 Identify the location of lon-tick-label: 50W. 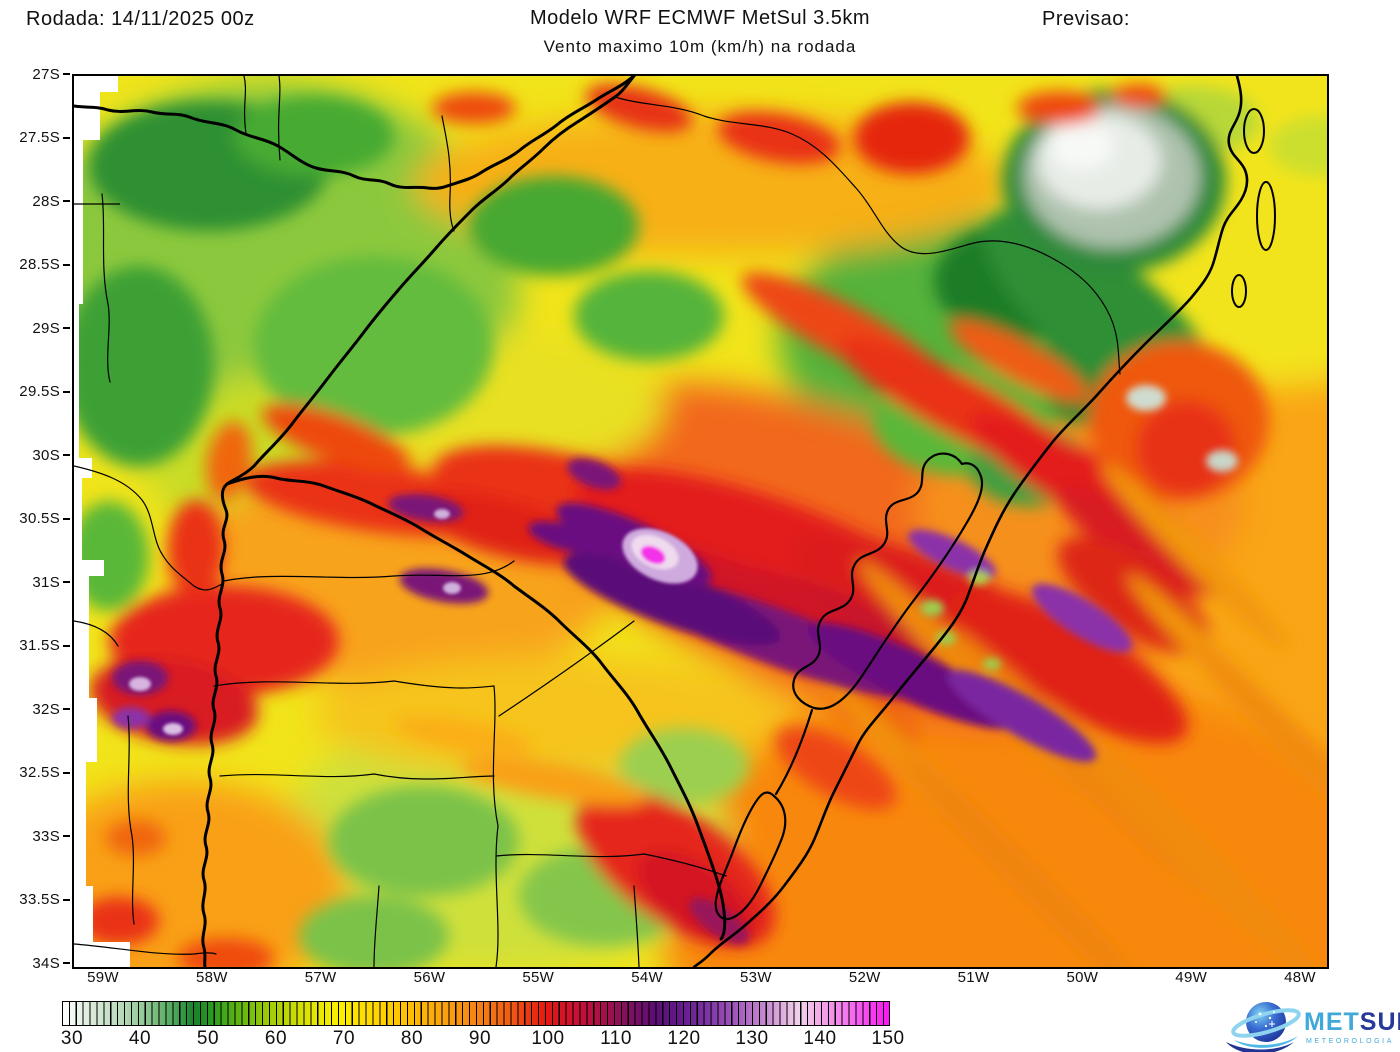
(1082, 977).